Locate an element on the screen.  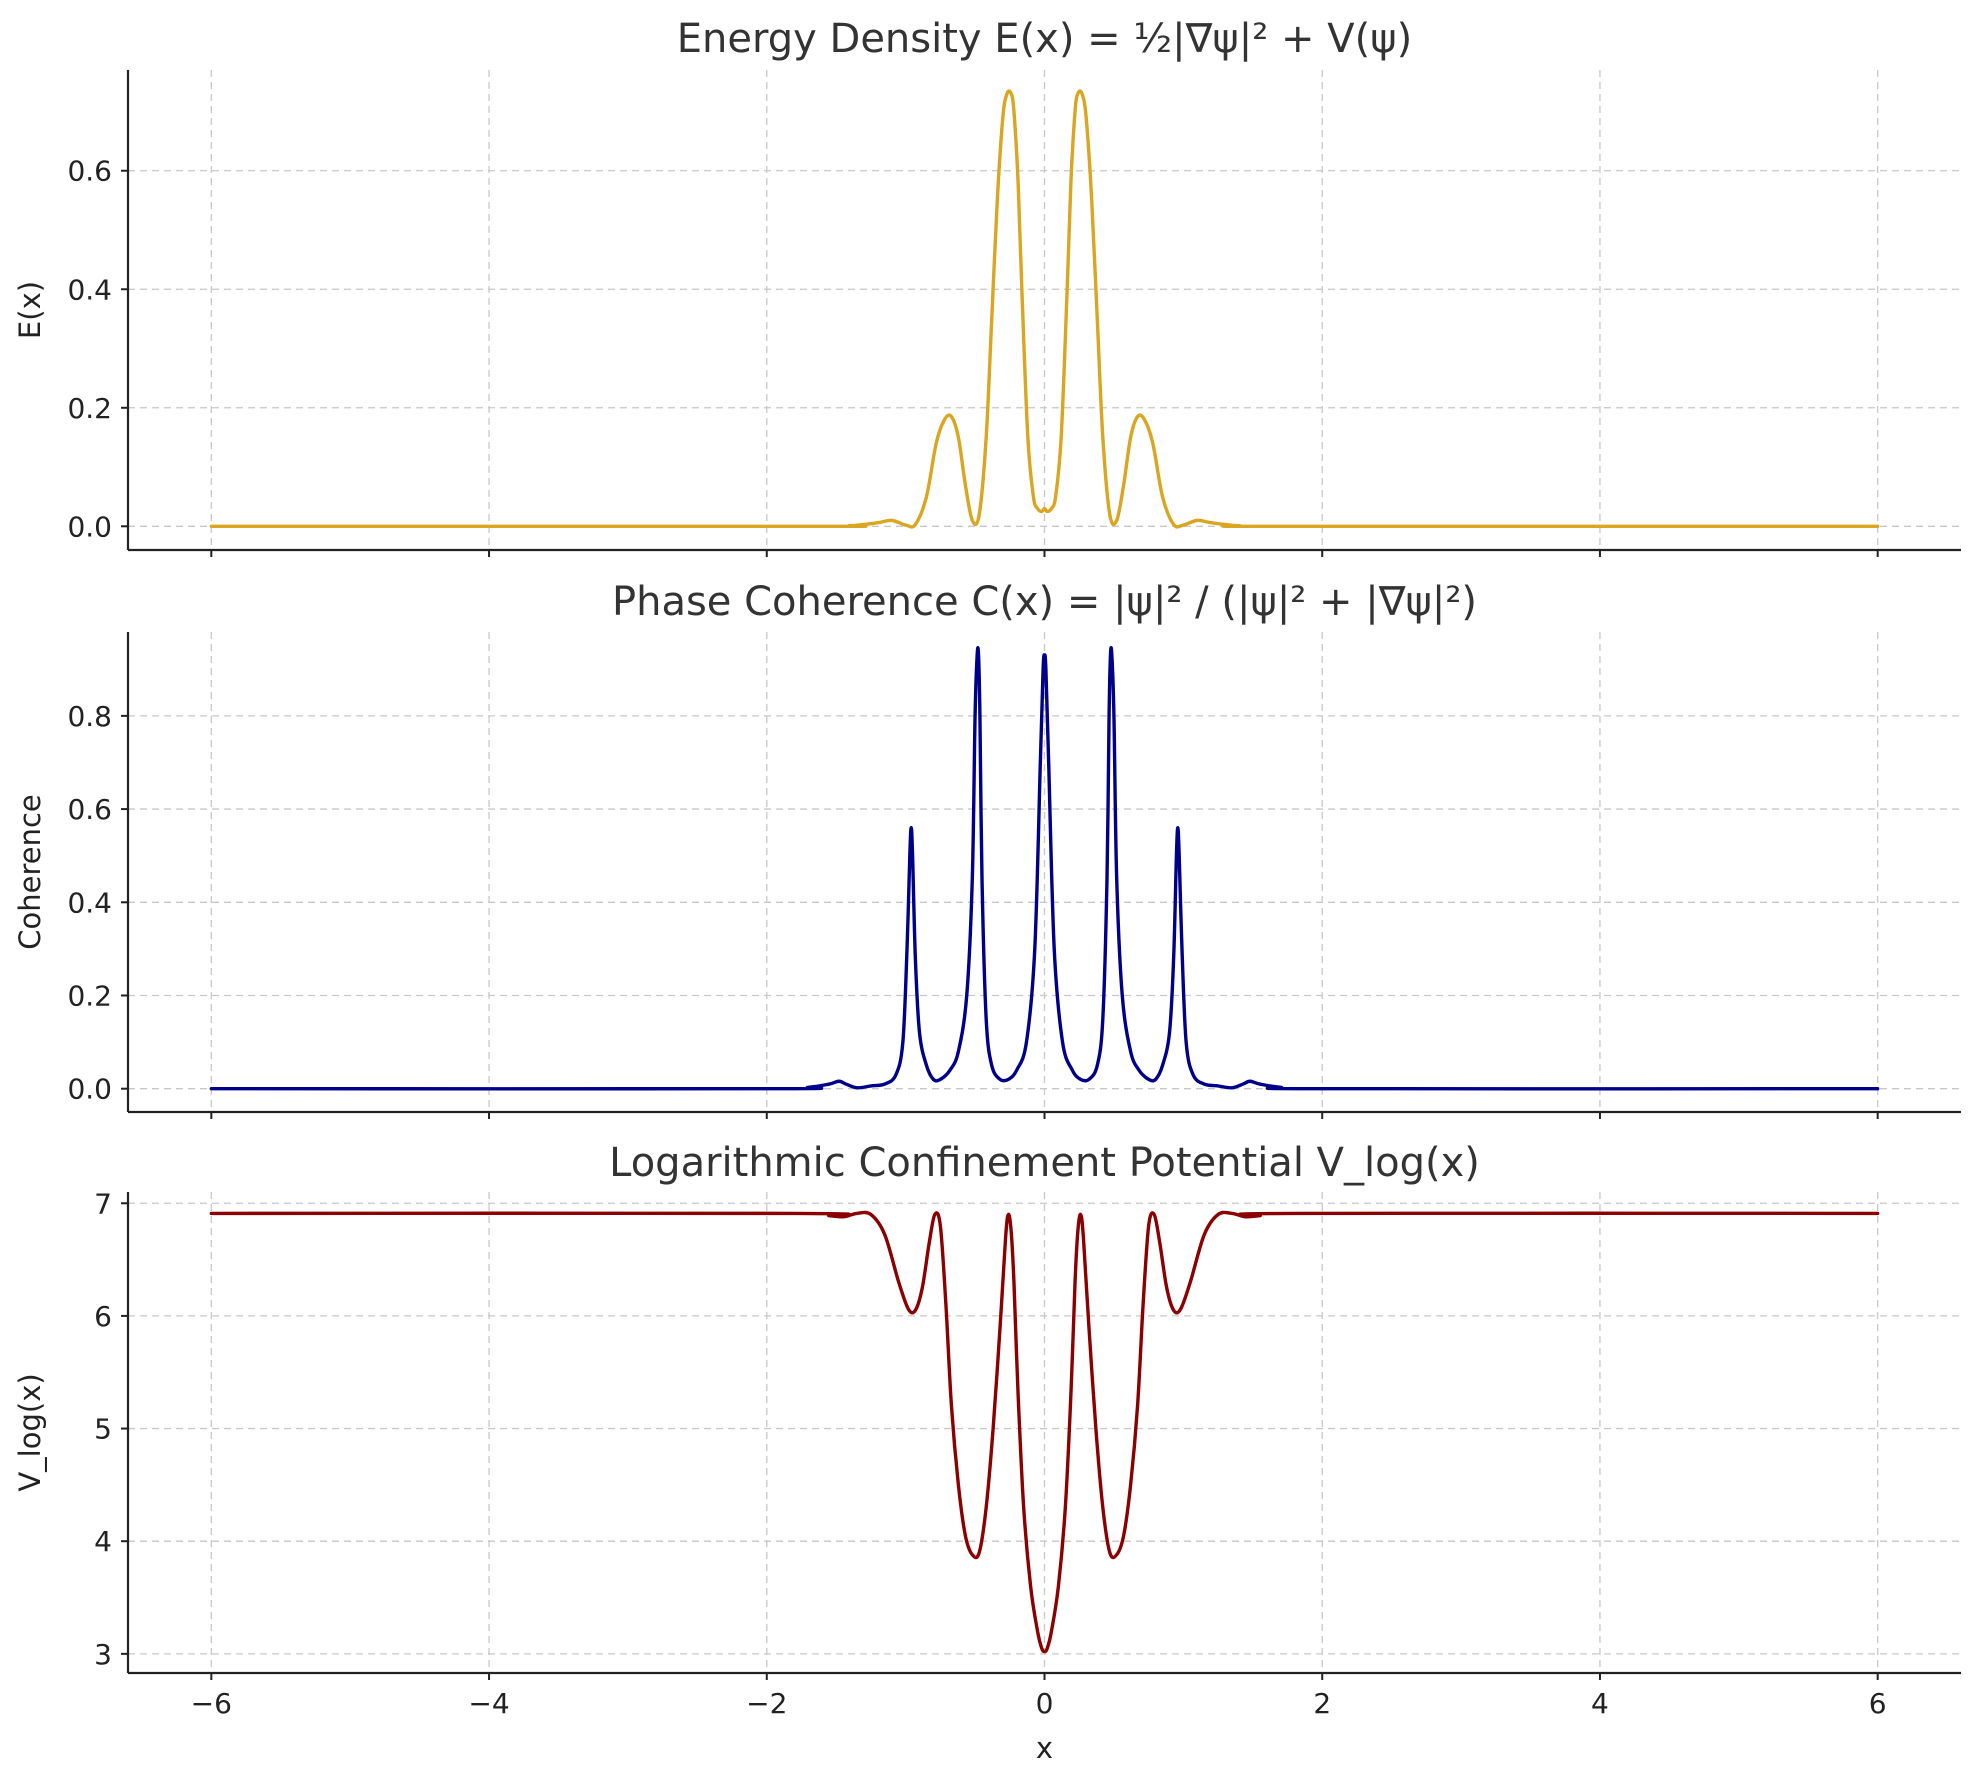
x-tick-label: 4 is located at coordinates (1600, 1703).